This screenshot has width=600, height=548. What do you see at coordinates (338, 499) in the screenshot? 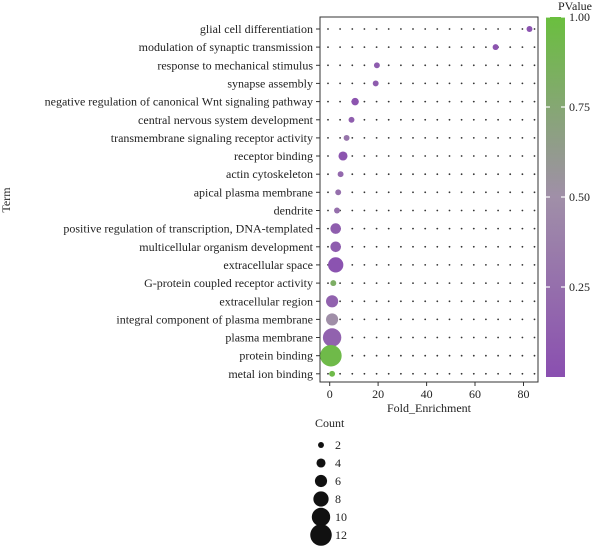
I see `size-legend-label: 8` at bounding box center [338, 499].